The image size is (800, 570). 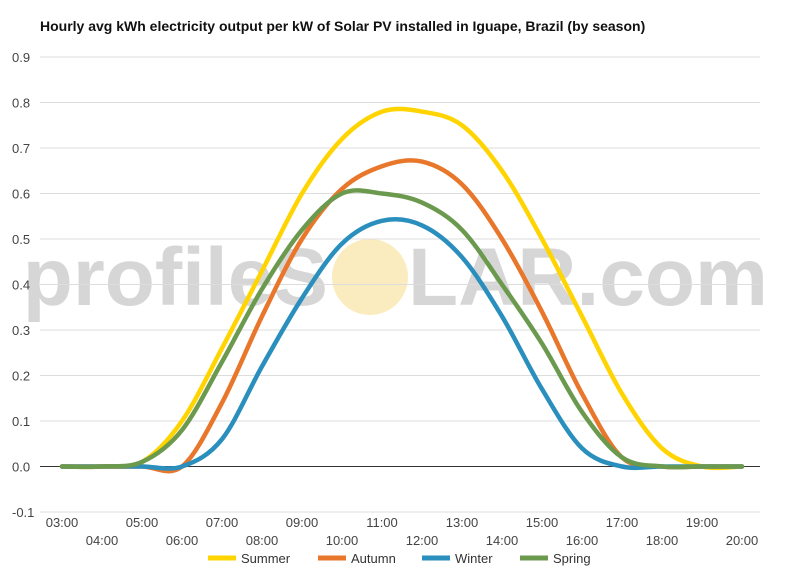 I want to click on legend-label-spring: Spring, so click(x=572, y=558).